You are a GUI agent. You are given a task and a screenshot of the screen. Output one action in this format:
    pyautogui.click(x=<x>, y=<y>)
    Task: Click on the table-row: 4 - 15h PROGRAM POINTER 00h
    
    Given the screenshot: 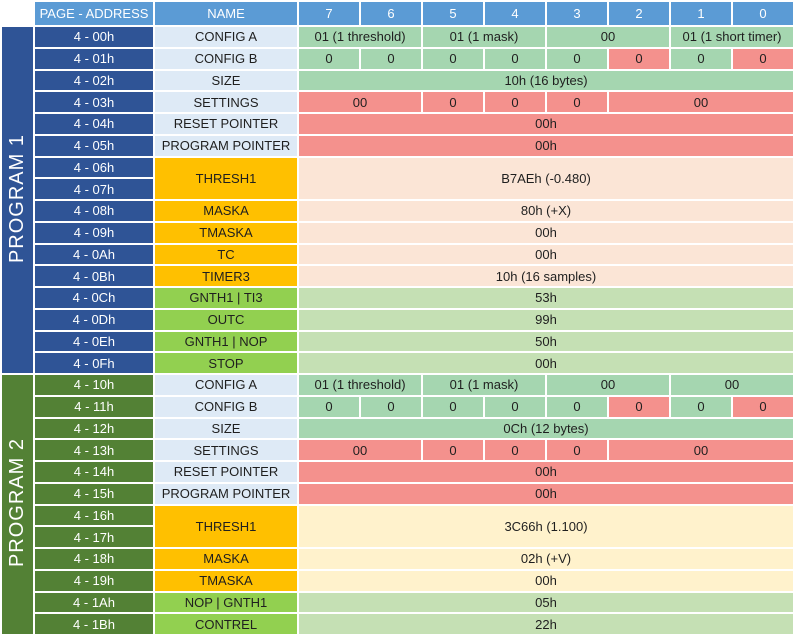 What is the action you would take?
    pyautogui.click(x=397, y=493)
    